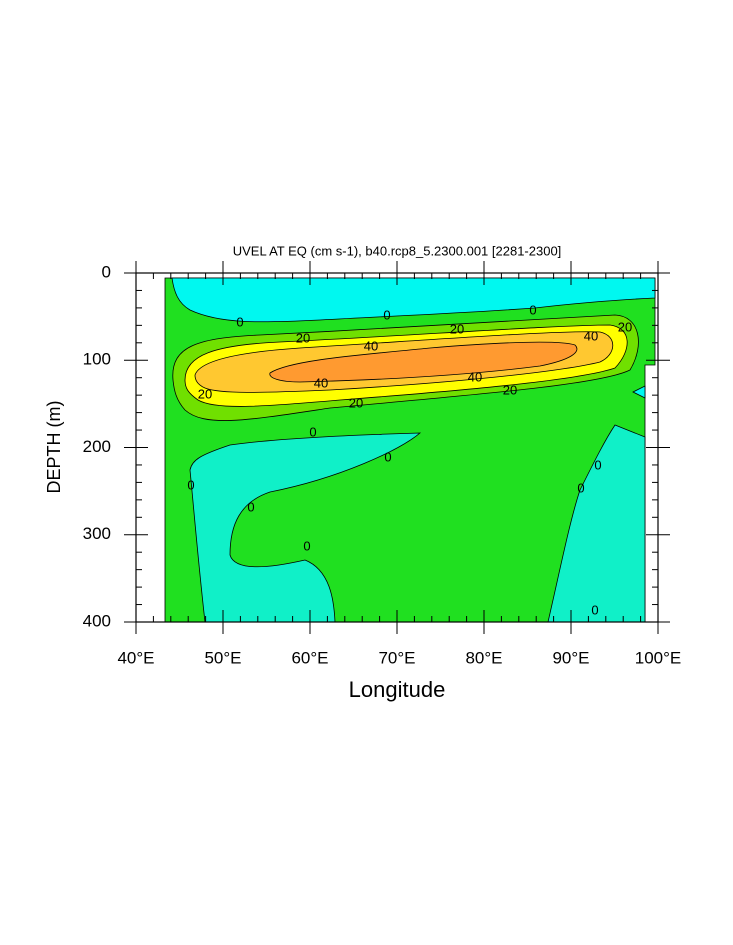  What do you see at coordinates (135, 657) in the screenshot?
I see `x-tick-label: 40°E` at bounding box center [135, 657].